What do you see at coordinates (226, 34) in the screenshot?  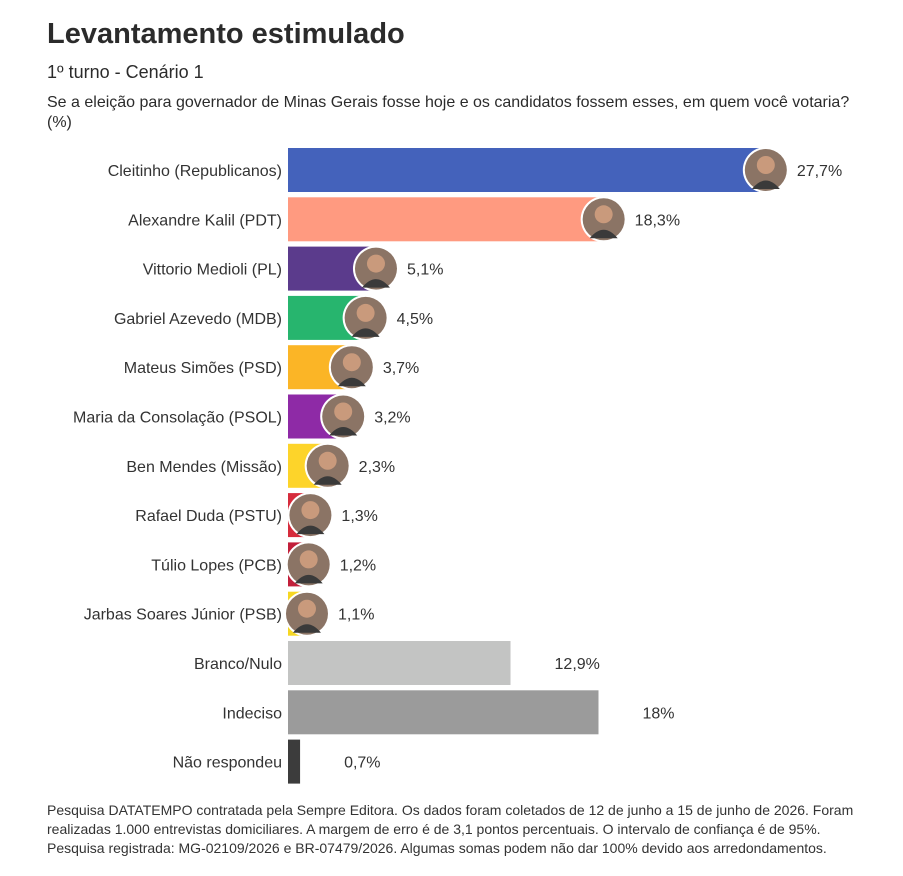 I see `chart-title: Levantamento estimulado` at bounding box center [226, 34].